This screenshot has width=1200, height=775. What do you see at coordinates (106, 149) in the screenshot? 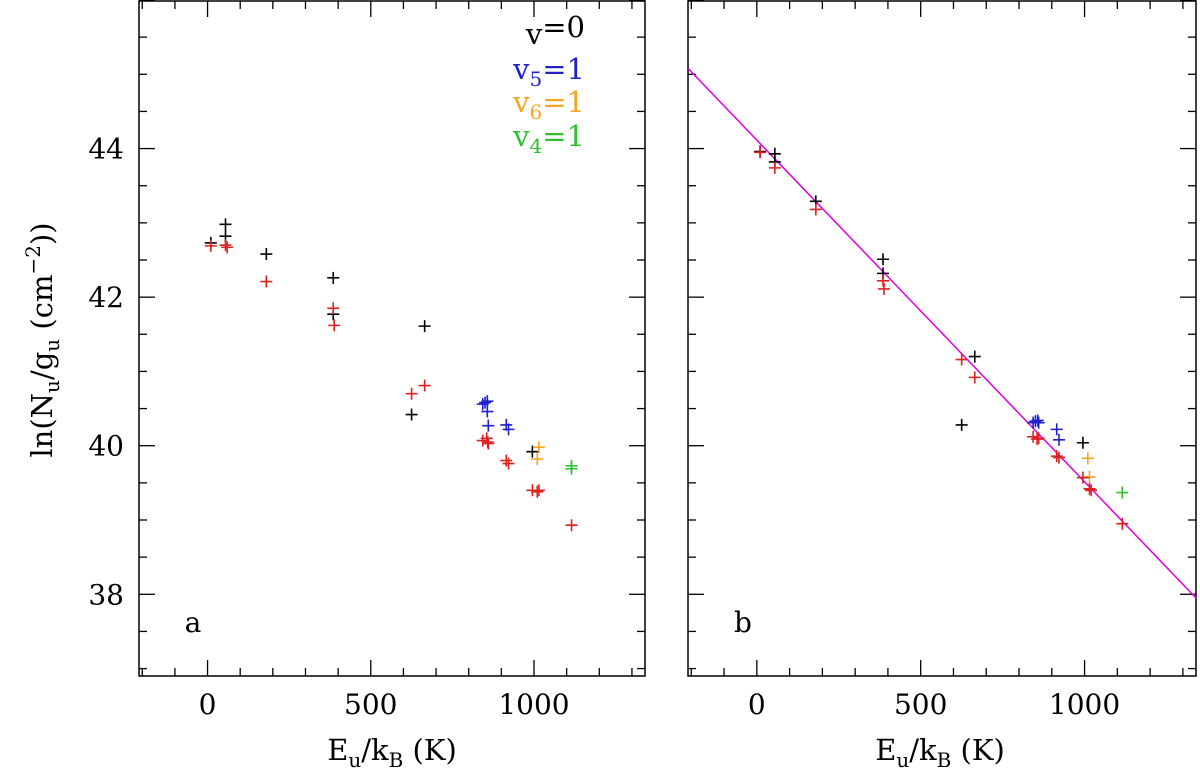
I see `y-tick-label: 44` at bounding box center [106, 149].